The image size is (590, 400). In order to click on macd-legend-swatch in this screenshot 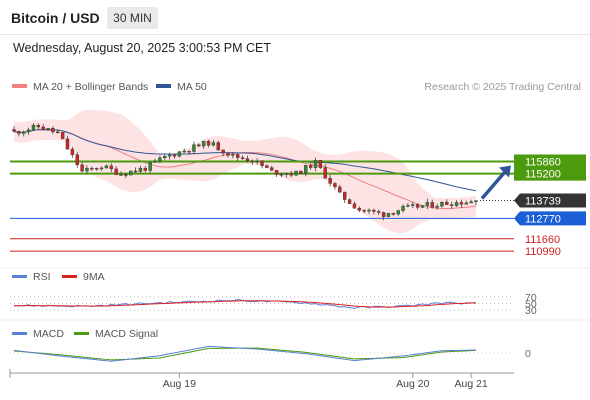, I will do `click(19, 333)`.